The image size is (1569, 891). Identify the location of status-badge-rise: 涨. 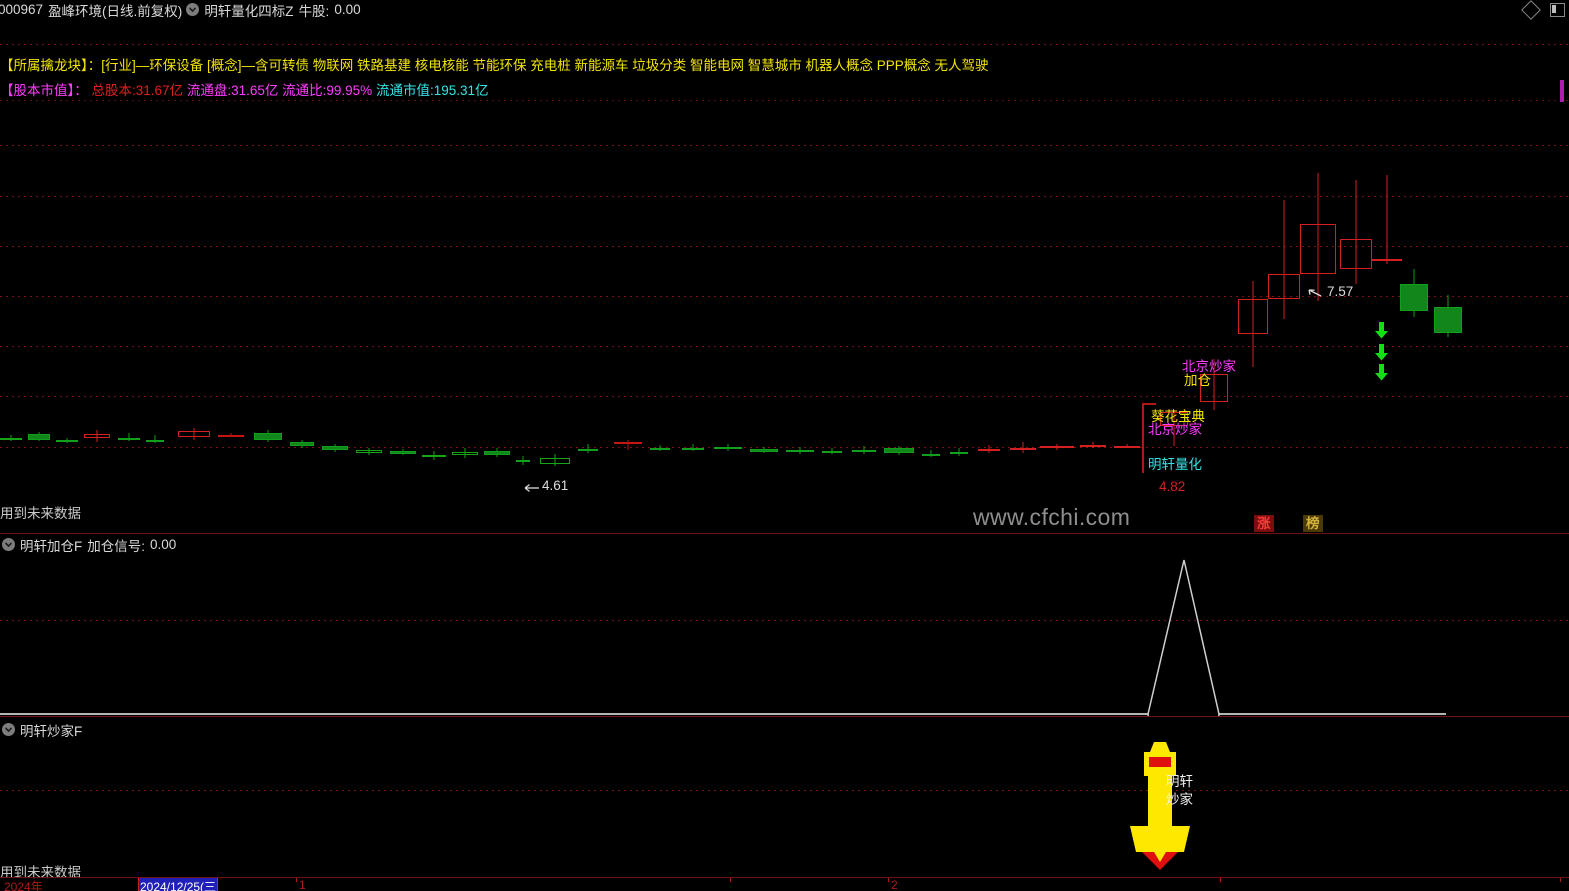
(1264, 523).